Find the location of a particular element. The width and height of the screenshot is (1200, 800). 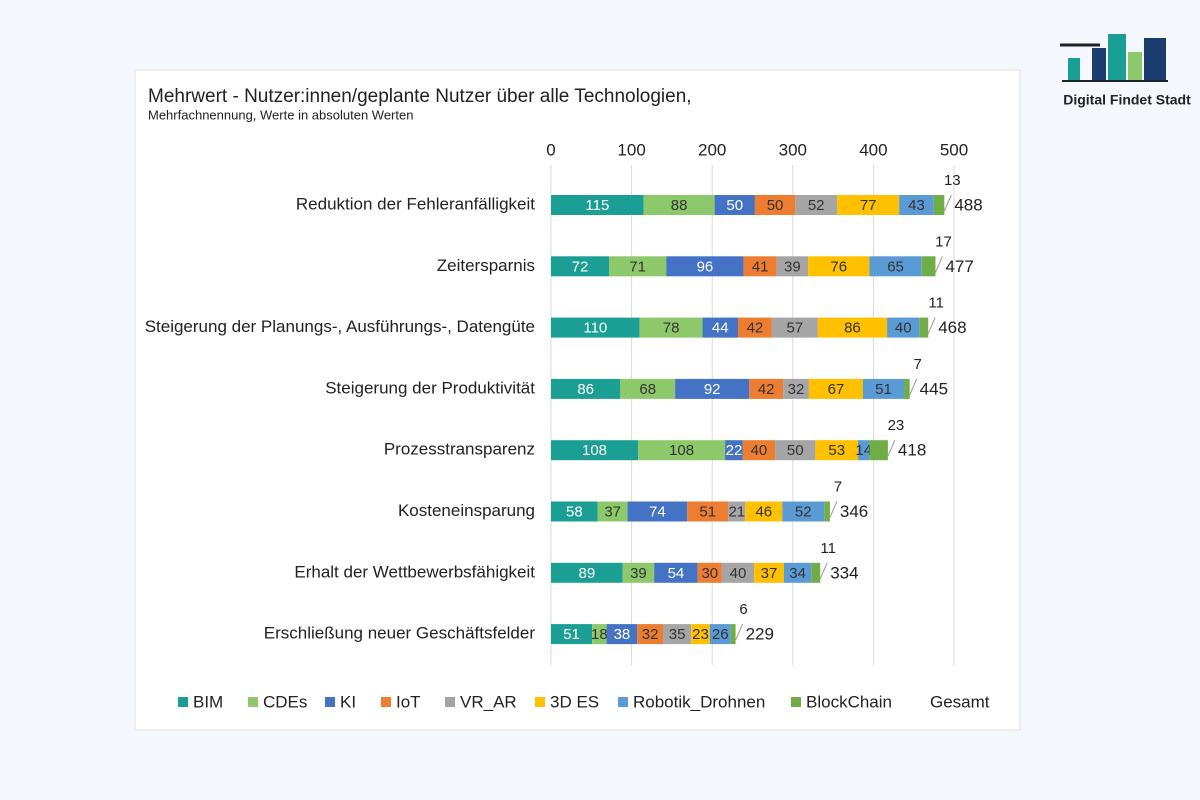

value-label: 17 is located at coordinates (943, 241).